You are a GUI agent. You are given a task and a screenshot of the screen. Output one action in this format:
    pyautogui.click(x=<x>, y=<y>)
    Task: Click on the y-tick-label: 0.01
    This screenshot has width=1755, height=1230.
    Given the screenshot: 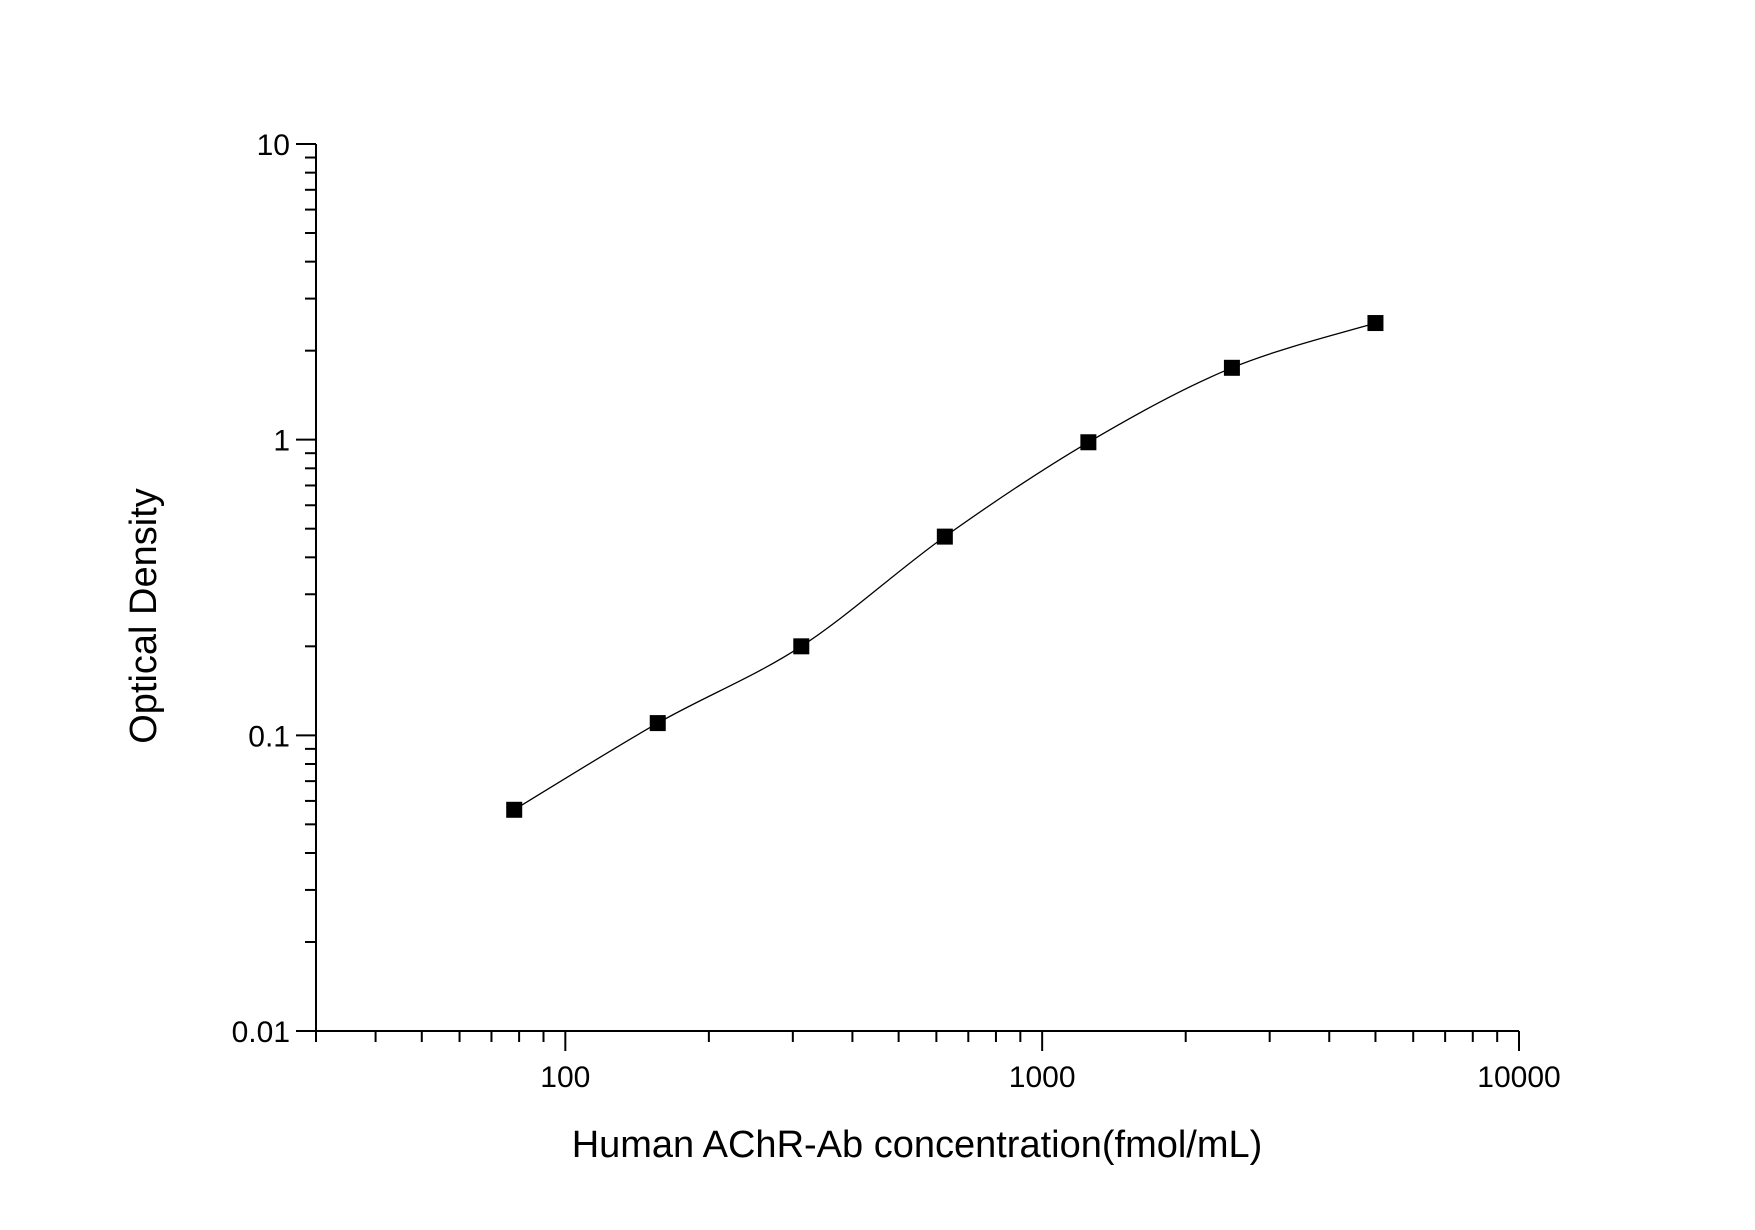 What is the action you would take?
    pyautogui.click(x=261, y=1032)
    